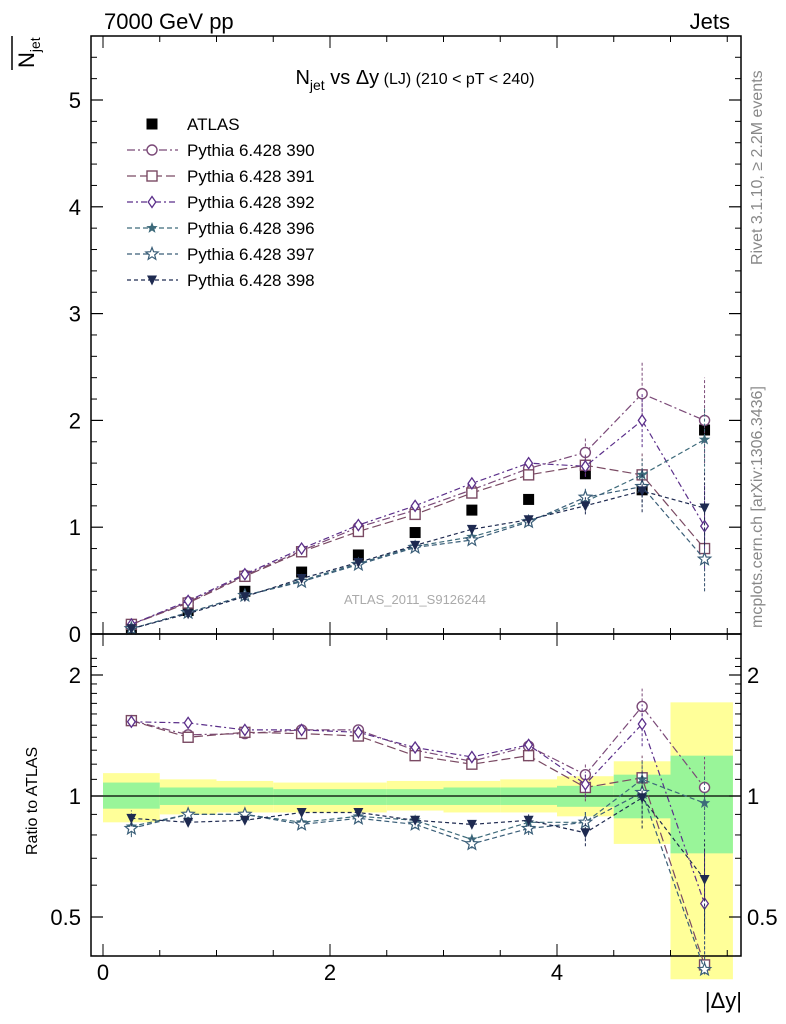  Describe the element at coordinates (330, 972) in the screenshot. I see `x-tick-label: 2` at that location.